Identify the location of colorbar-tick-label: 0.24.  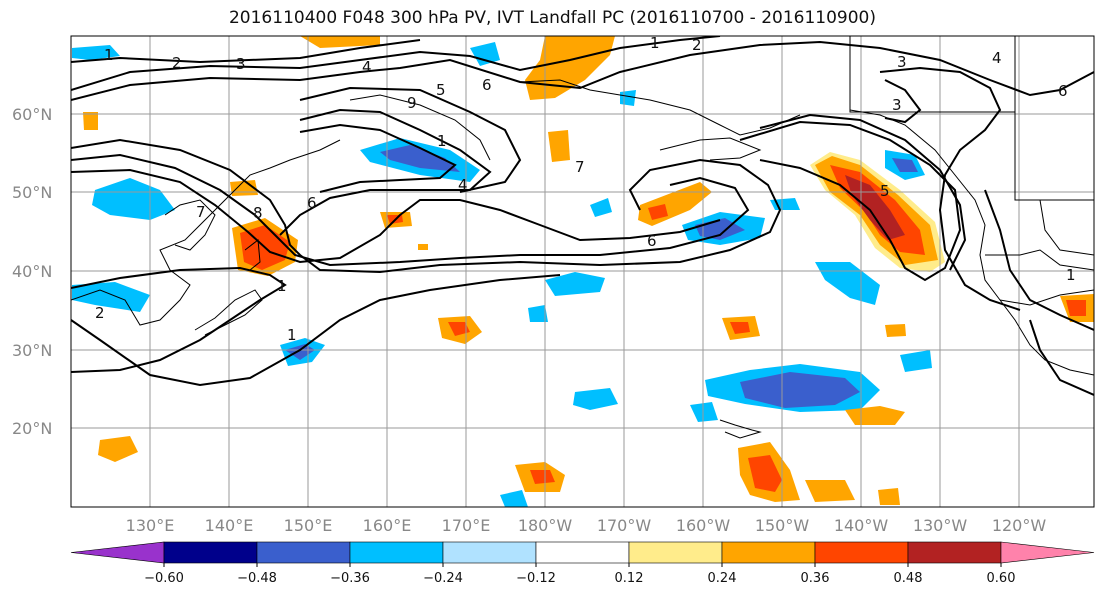
(722, 578).